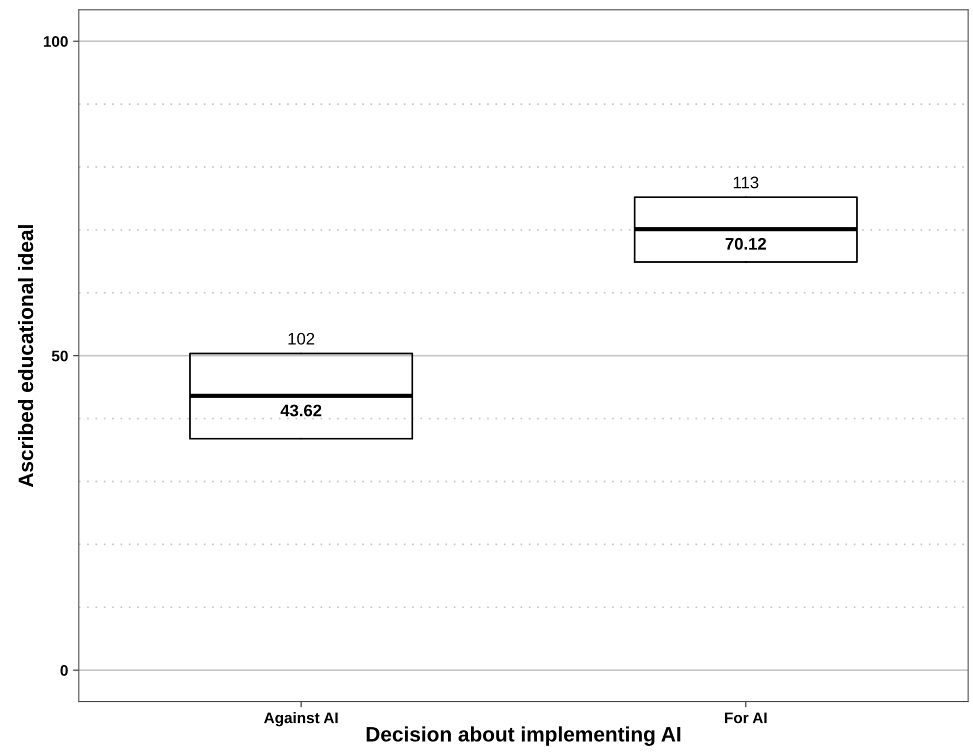  I want to click on annotation: 102, so click(301, 338).